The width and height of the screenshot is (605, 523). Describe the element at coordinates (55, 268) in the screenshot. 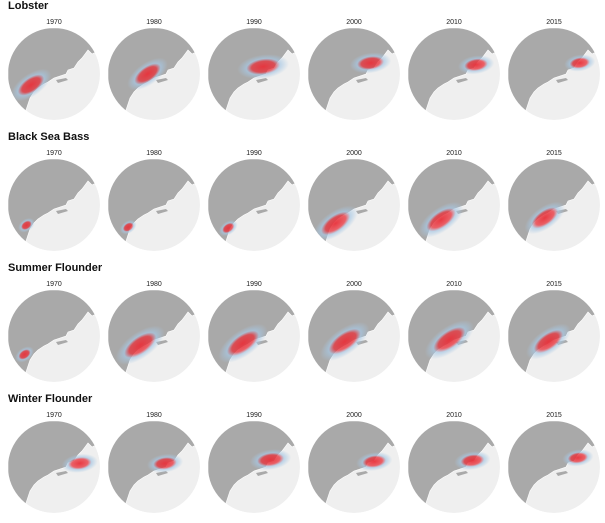

I see `species-title: Summer Flounder` at that location.